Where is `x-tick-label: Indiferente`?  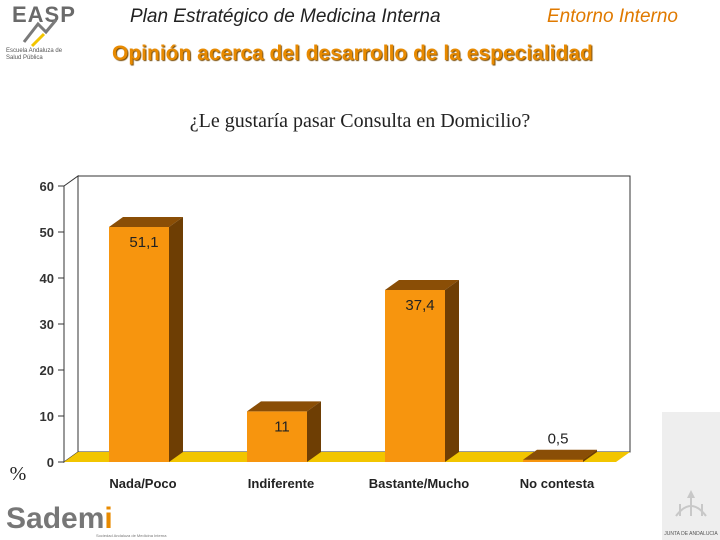 x-tick-label: Indiferente is located at coordinates (281, 483).